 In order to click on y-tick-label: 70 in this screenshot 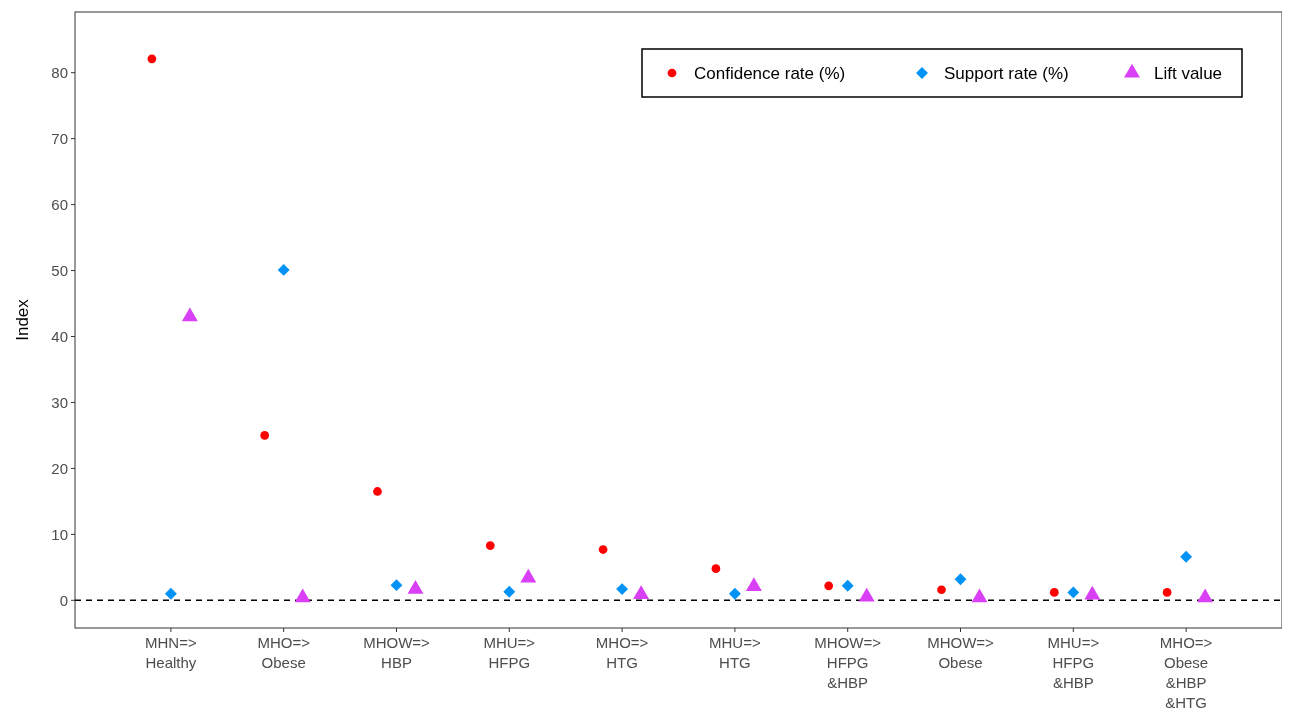, I will do `click(59, 138)`.